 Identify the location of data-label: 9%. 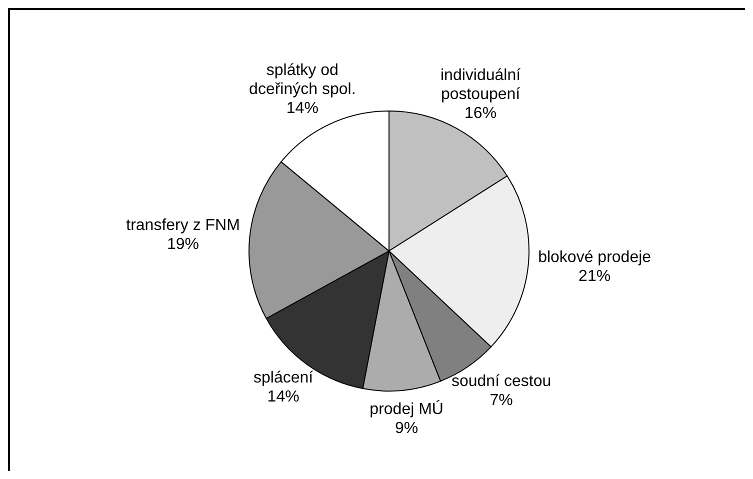
(406, 429).